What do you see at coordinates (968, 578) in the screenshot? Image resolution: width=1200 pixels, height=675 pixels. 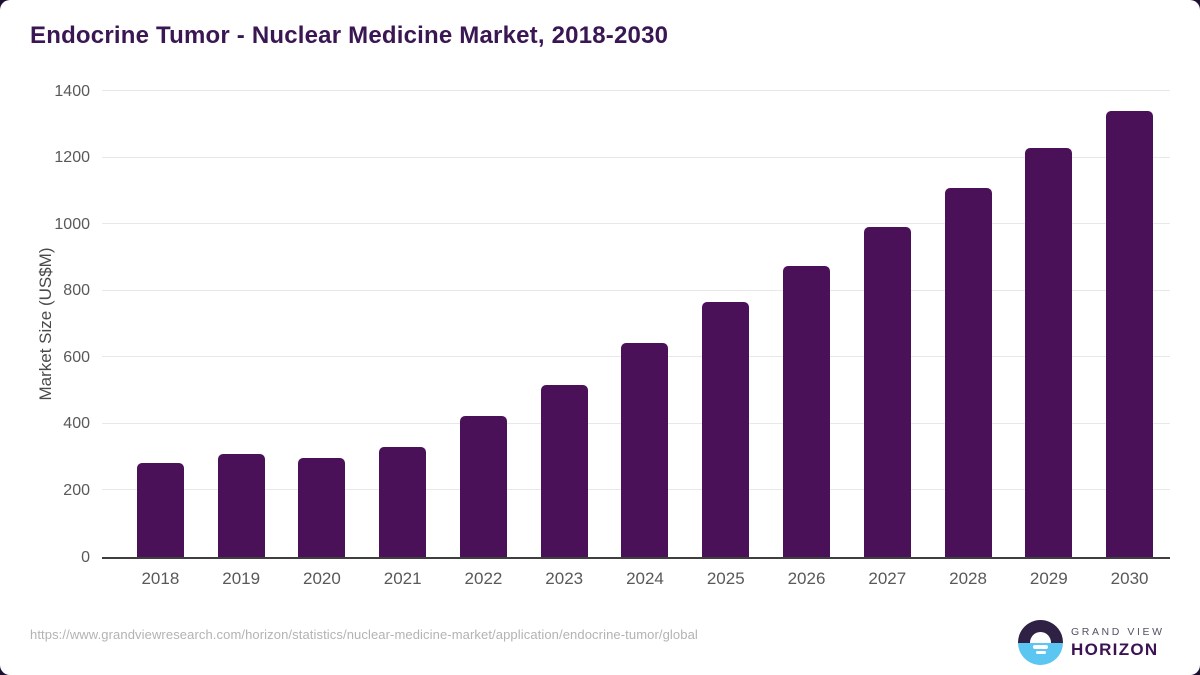 I see `x-tick-label: 2028` at bounding box center [968, 578].